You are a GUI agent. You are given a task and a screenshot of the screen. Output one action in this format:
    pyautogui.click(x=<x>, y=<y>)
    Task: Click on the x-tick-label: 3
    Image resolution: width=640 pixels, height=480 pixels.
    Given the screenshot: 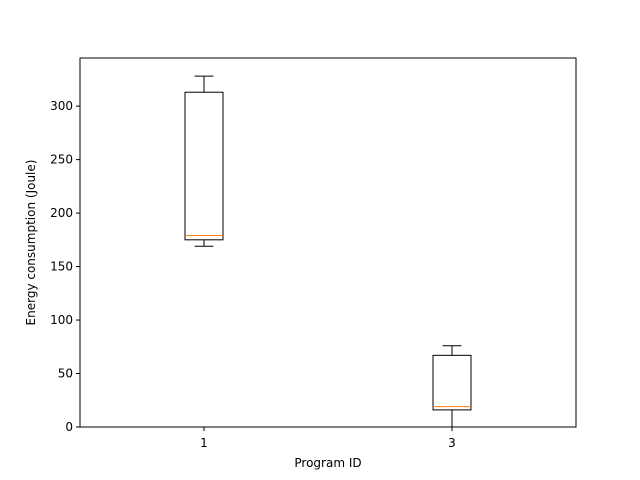 What is the action you would take?
    pyautogui.click(x=452, y=443)
    